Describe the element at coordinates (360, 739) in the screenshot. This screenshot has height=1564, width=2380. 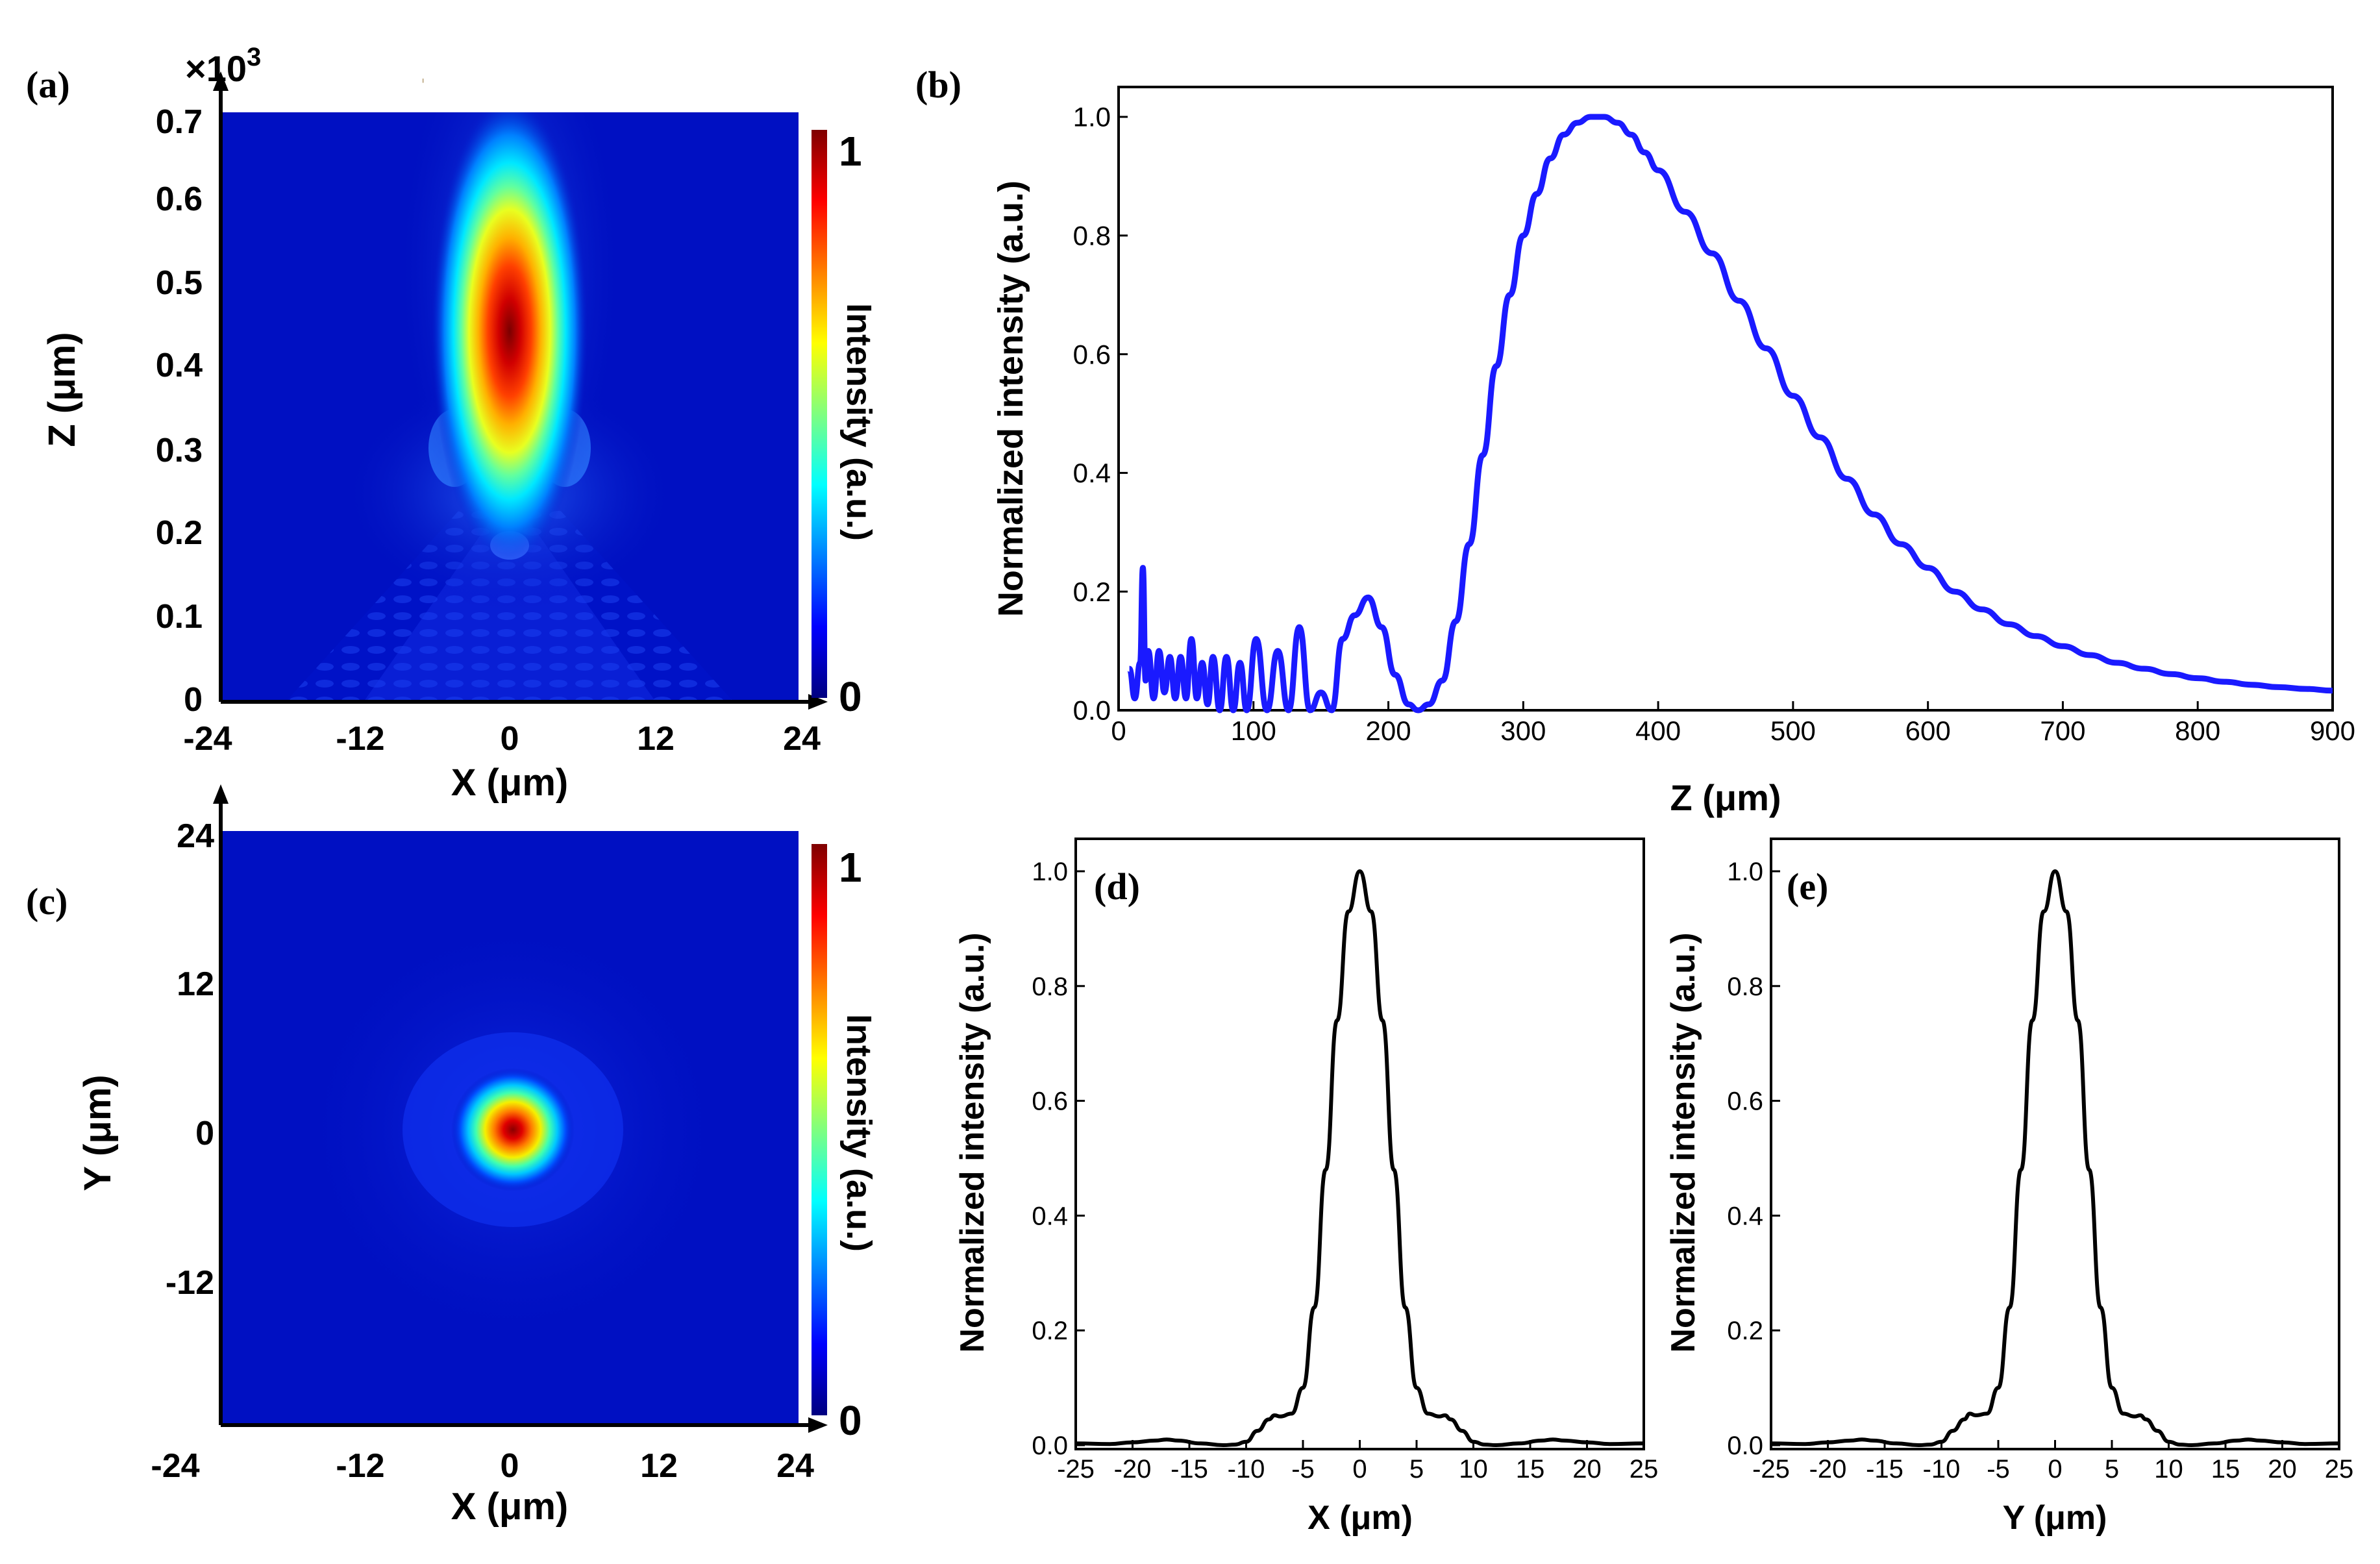
I see `tick-a-x: -12` at that location.